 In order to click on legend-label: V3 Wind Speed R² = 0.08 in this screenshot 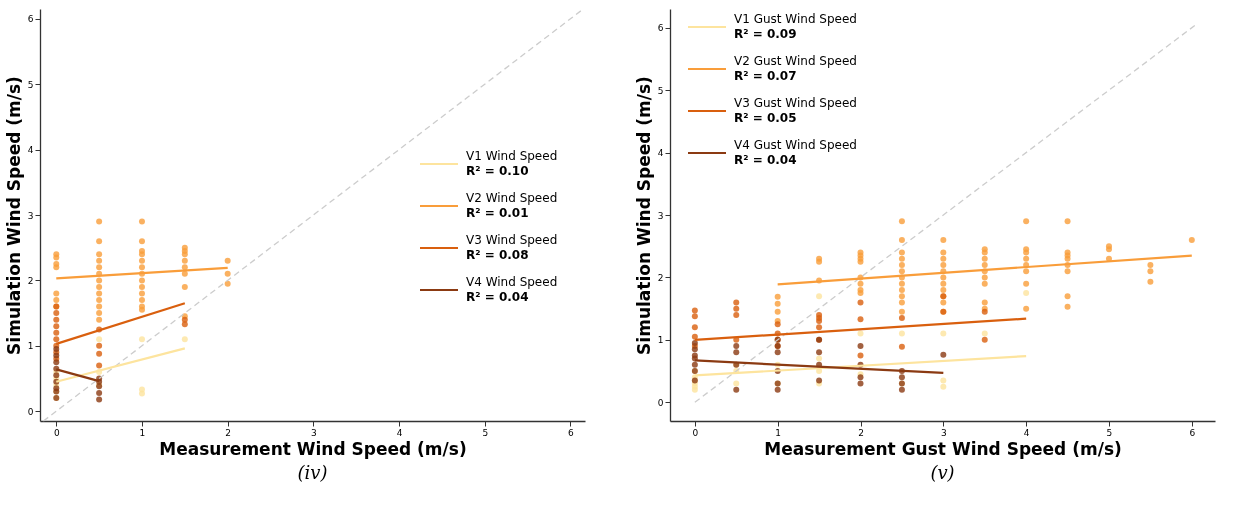, I will do `click(512, 247)`.